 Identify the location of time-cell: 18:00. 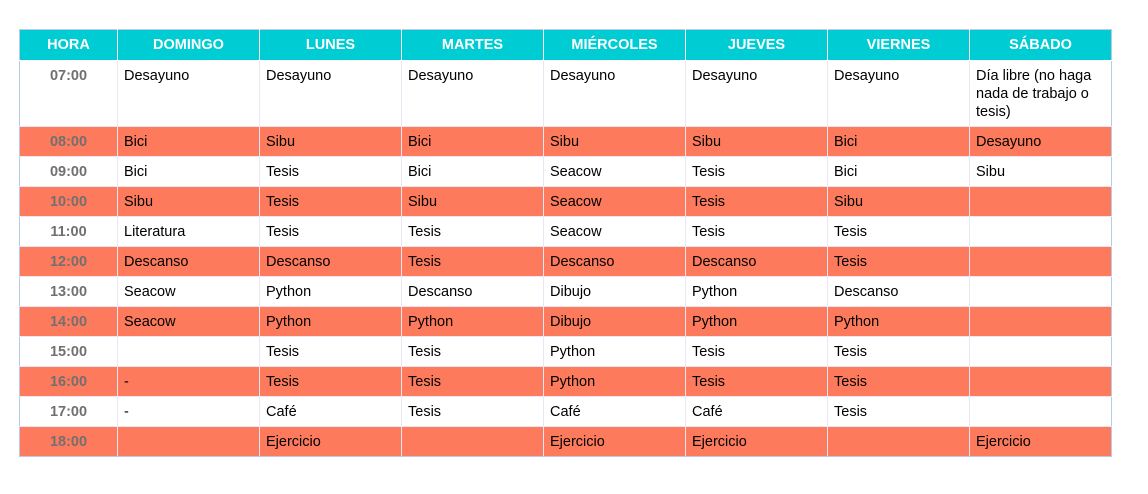
(68, 441).